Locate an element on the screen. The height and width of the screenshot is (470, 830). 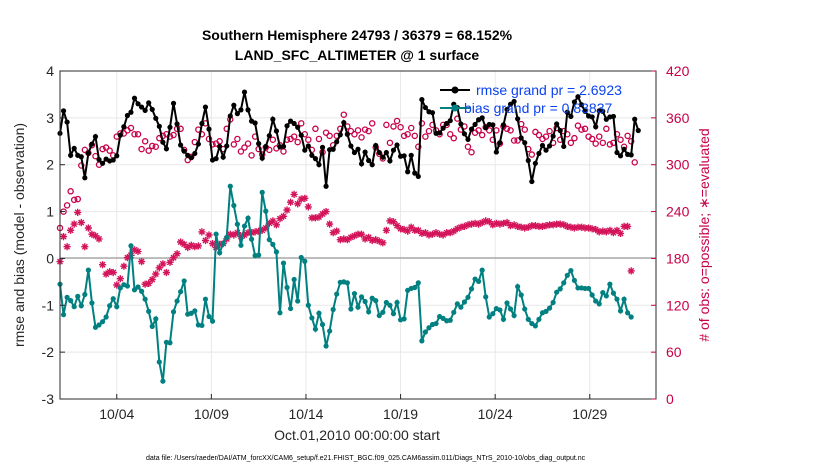
right-axis-ticks: 0 60 120 180 240 300 360 420 is located at coordinates (670, 235).